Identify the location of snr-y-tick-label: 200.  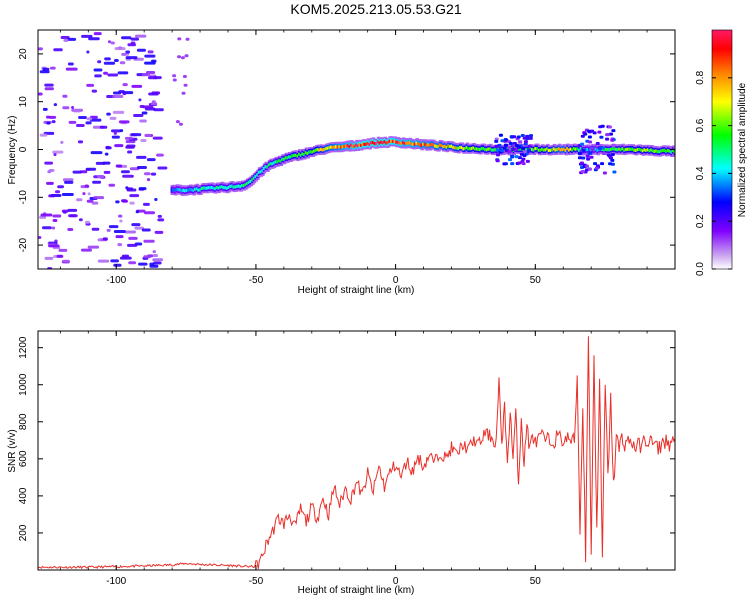
(23, 532).